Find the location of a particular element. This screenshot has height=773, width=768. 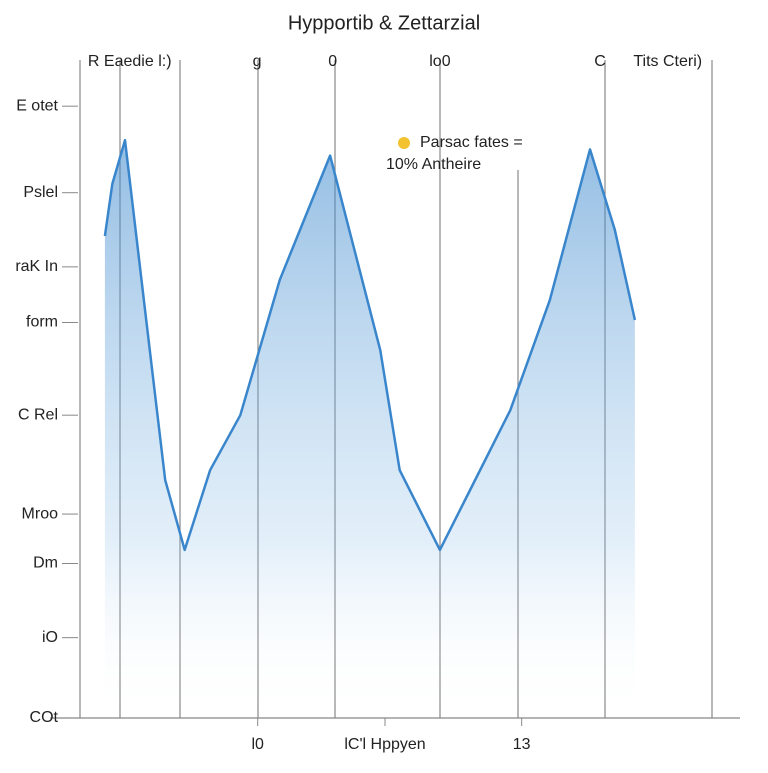

annotation: Parsac fates = is located at coordinates (471, 142).